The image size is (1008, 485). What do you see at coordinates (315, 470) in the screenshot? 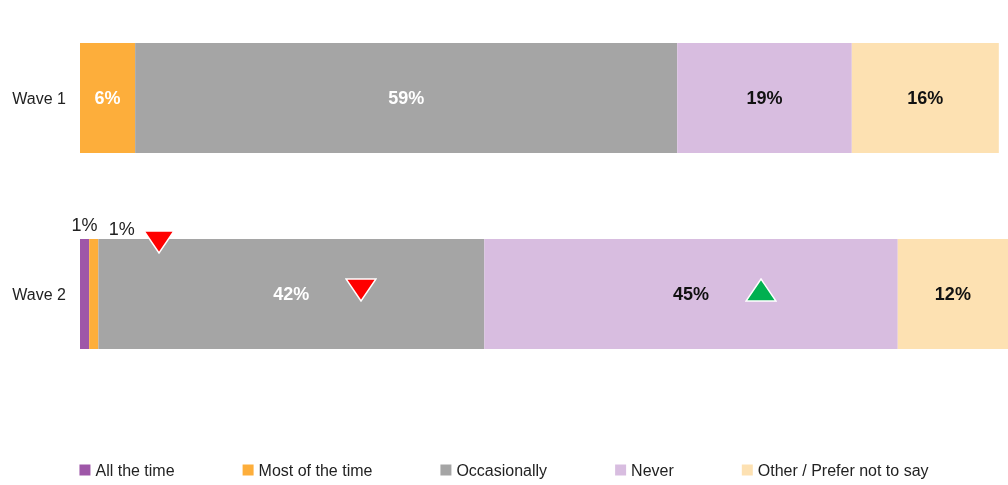
I see `legend-label: Most of the time` at bounding box center [315, 470].